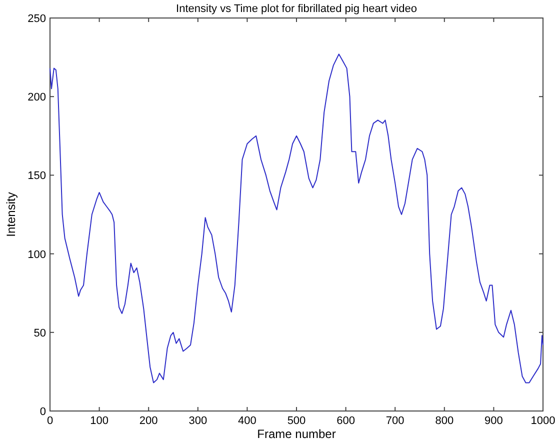  What do you see at coordinates (345, 421) in the screenshot?
I see `x-tick-label: 600` at bounding box center [345, 421].